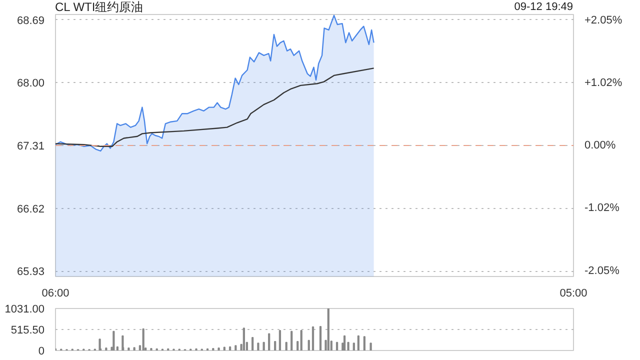 This screenshot has height=360, width=640. What do you see at coordinates (24, 310) in the screenshot?
I see `y-tick-label: 1031.00` at bounding box center [24, 310].